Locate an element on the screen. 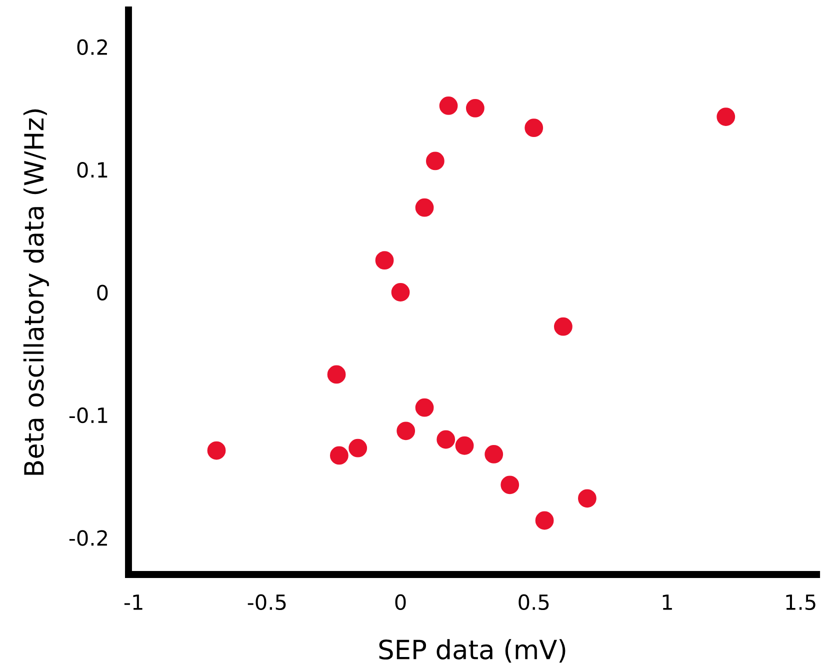 The width and height of the screenshot is (829, 668). x-axis-title: SEP data (mV) is located at coordinates (472, 651).